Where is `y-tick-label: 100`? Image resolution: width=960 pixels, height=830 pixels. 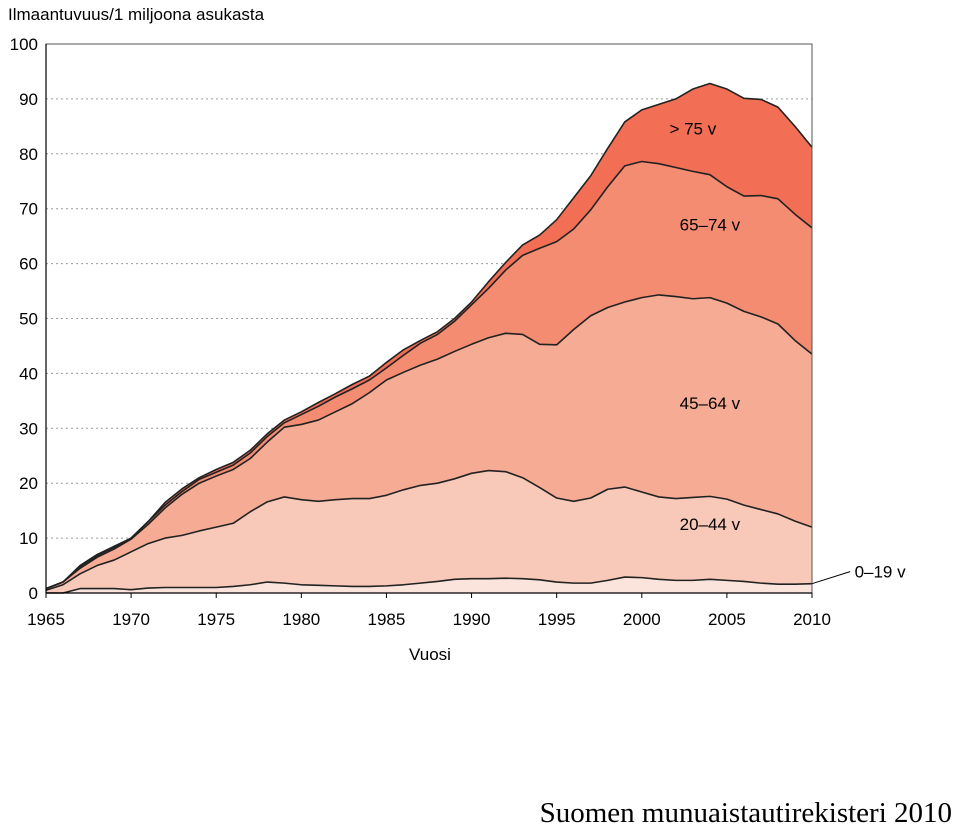
y-tick-label: 100 is located at coordinates (24, 44).